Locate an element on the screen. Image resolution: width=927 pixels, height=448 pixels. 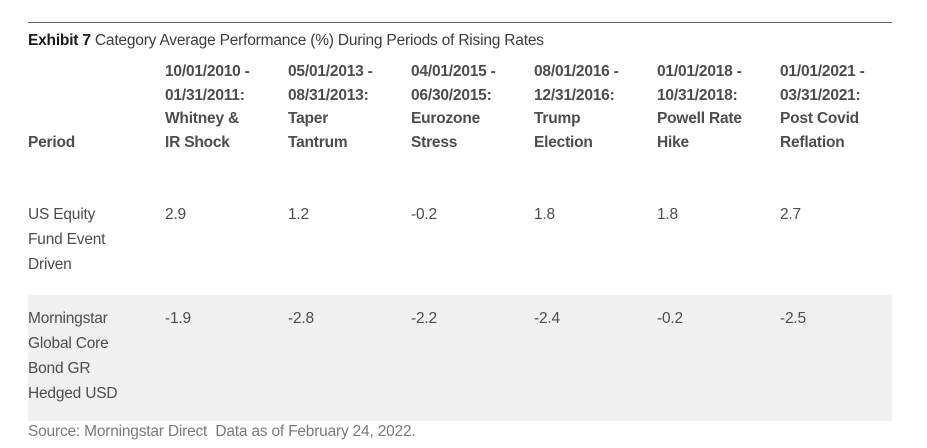
table-cell: -1.9 is located at coordinates (178, 318).